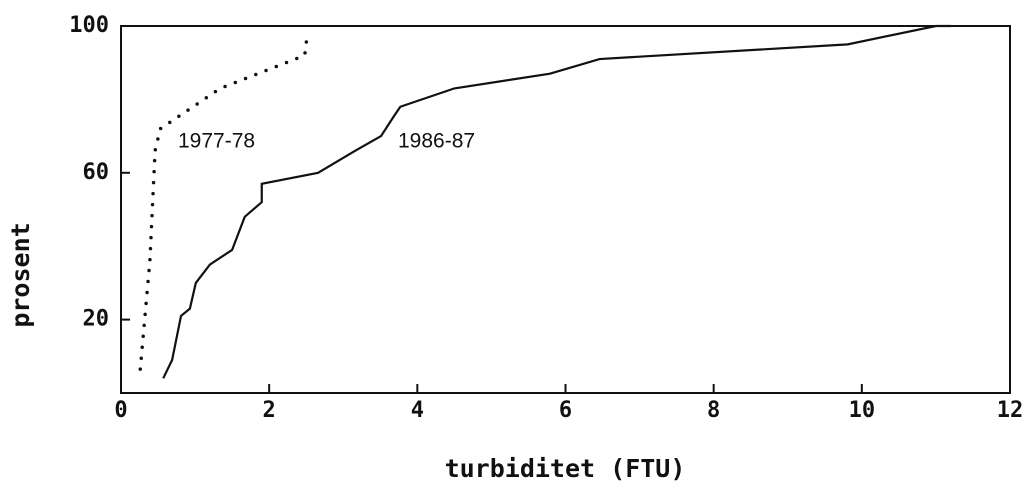 Image resolution: width=1033 pixels, height=486 pixels. I want to click on series-label: 1977-78, so click(216, 141).